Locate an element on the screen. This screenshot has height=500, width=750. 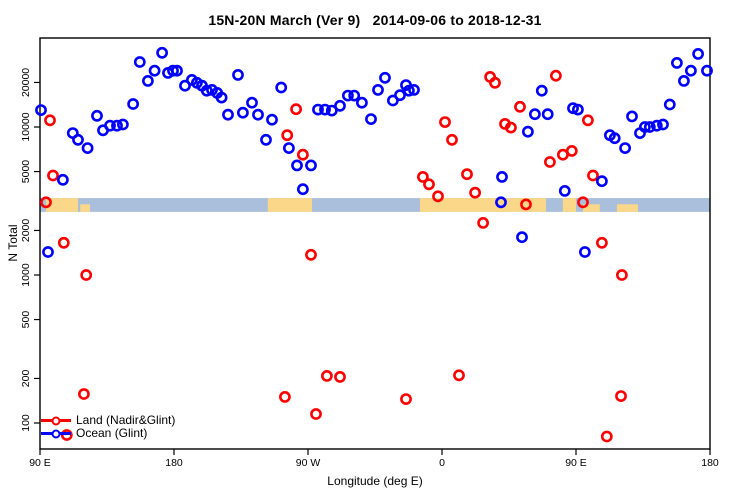
latitude-map-band is located at coordinates (375, 205).